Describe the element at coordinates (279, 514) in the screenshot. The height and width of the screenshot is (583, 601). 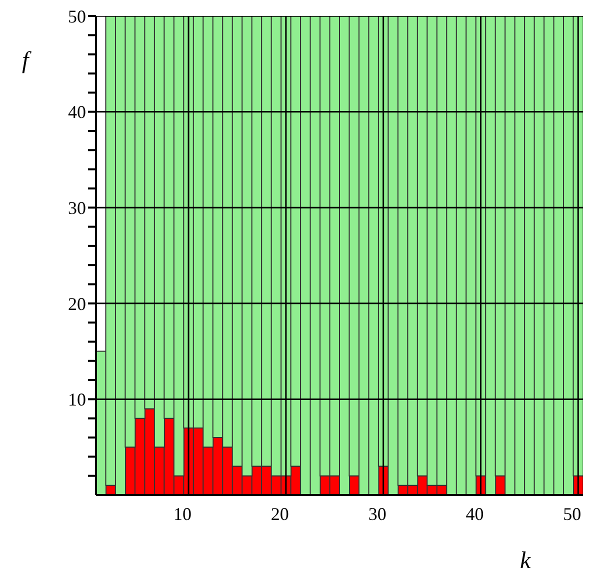
I see `x-tick-label: 20` at that location.